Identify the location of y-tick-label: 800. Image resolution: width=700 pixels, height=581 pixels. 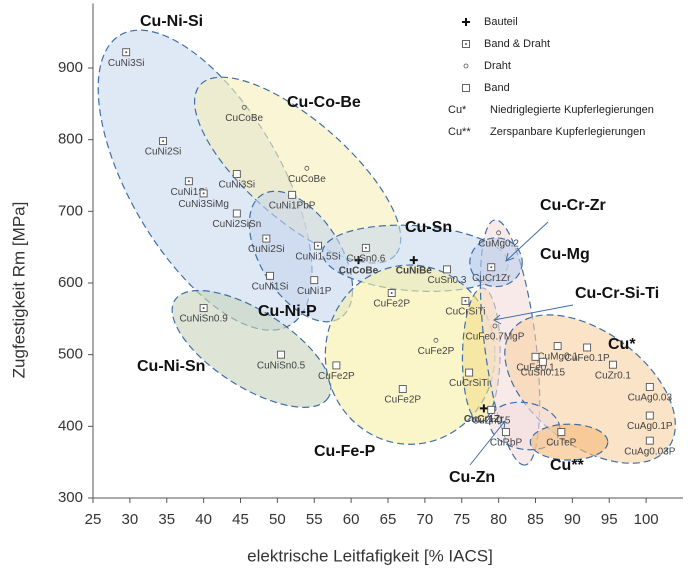
(70, 139).